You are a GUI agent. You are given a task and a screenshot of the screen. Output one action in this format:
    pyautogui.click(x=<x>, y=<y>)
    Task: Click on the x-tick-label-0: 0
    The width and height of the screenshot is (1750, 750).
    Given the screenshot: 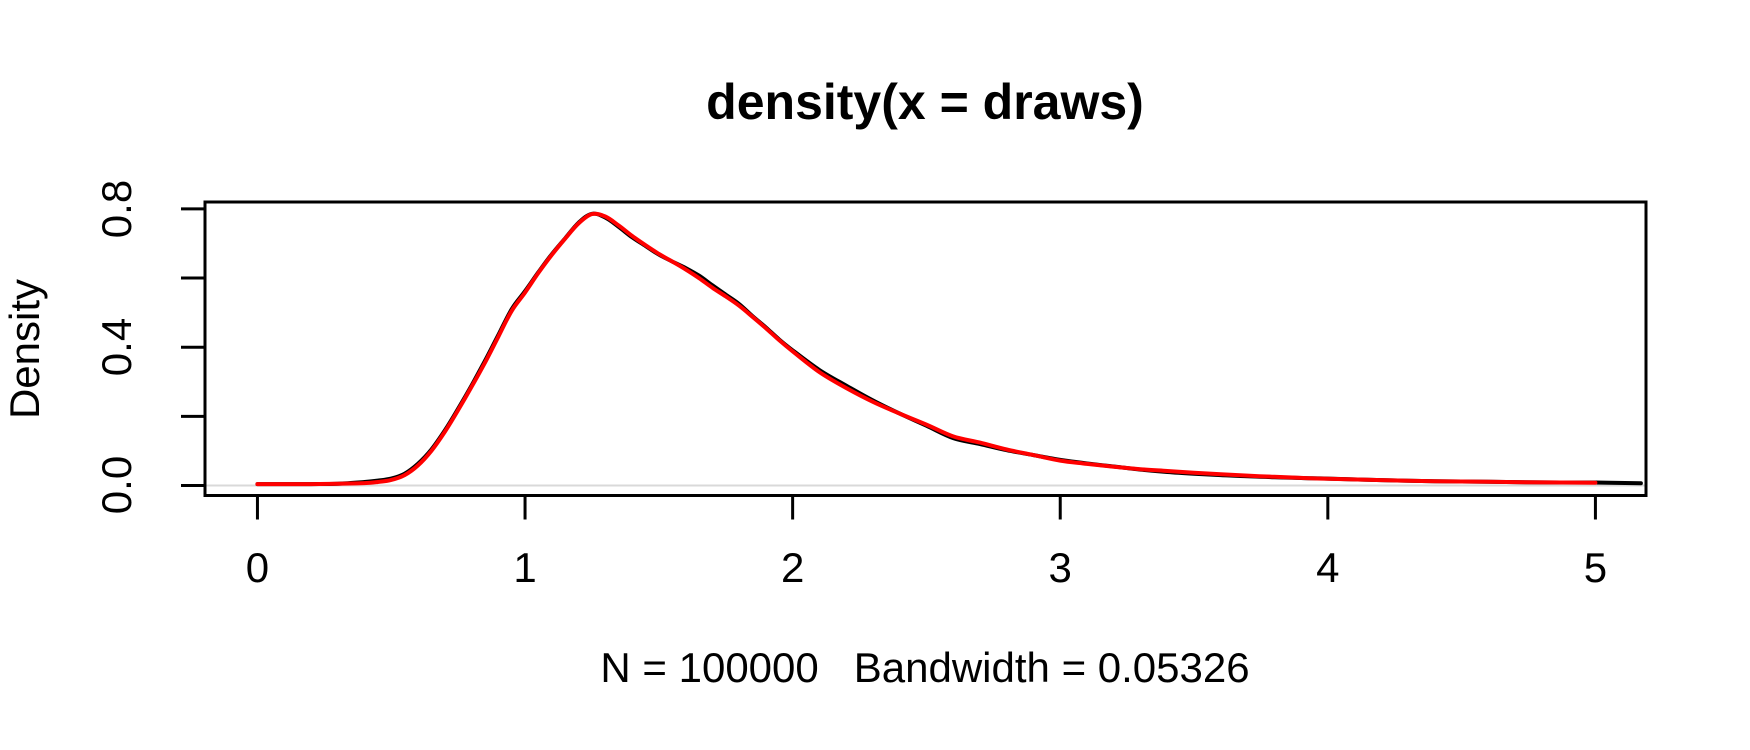 What is the action you would take?
    pyautogui.click(x=257, y=567)
    